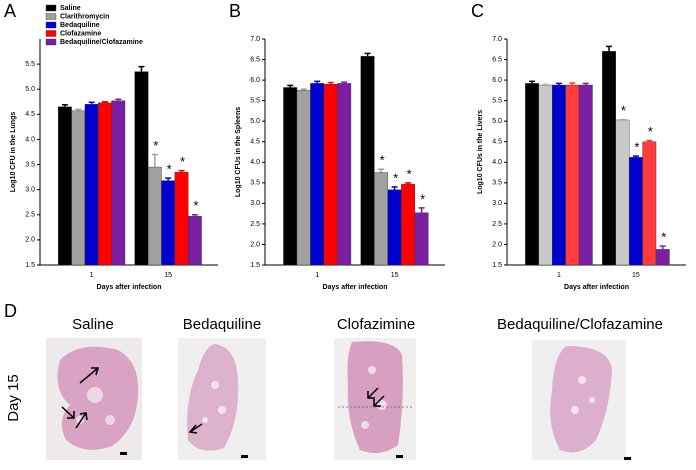  I want to click on image-title: Saline, so click(93, 324).